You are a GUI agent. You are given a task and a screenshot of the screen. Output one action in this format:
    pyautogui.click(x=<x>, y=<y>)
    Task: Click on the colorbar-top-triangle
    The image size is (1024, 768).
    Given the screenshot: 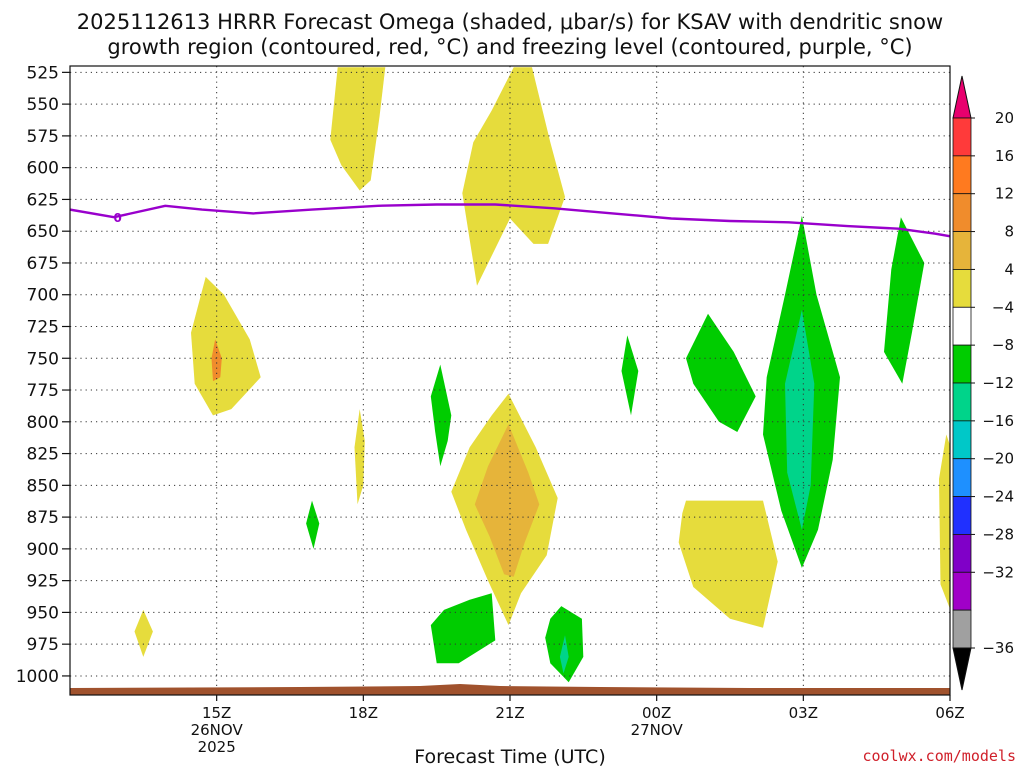 What is the action you would take?
    pyautogui.click(x=962, y=97)
    